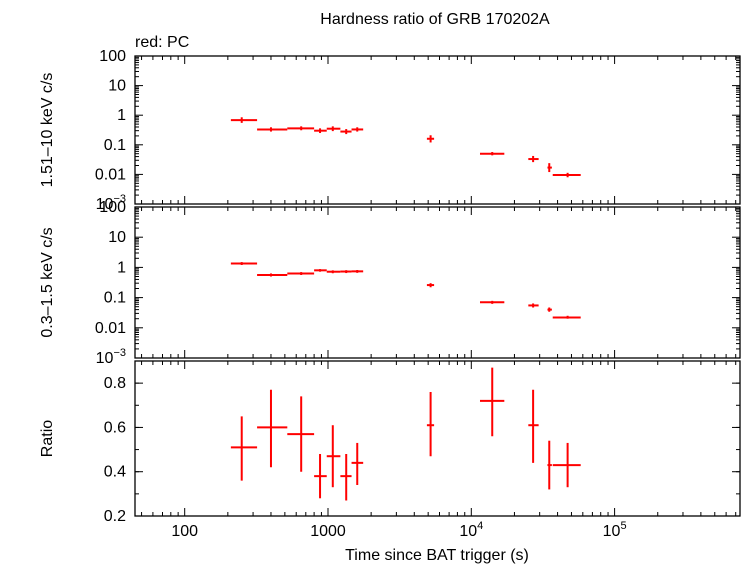 This screenshot has height=566, width=742. Describe the element at coordinates (115, 427) in the screenshot. I see `y-tick-label: 0.6` at that location.